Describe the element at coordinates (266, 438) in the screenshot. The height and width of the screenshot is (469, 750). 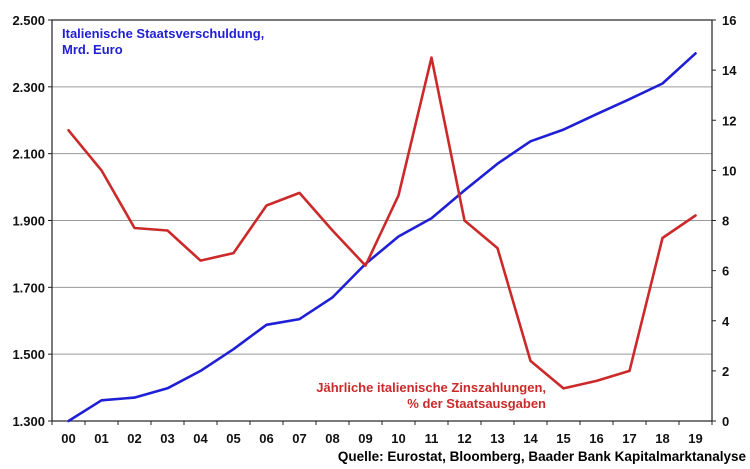
I see `x-tick-label: 06` at that location.